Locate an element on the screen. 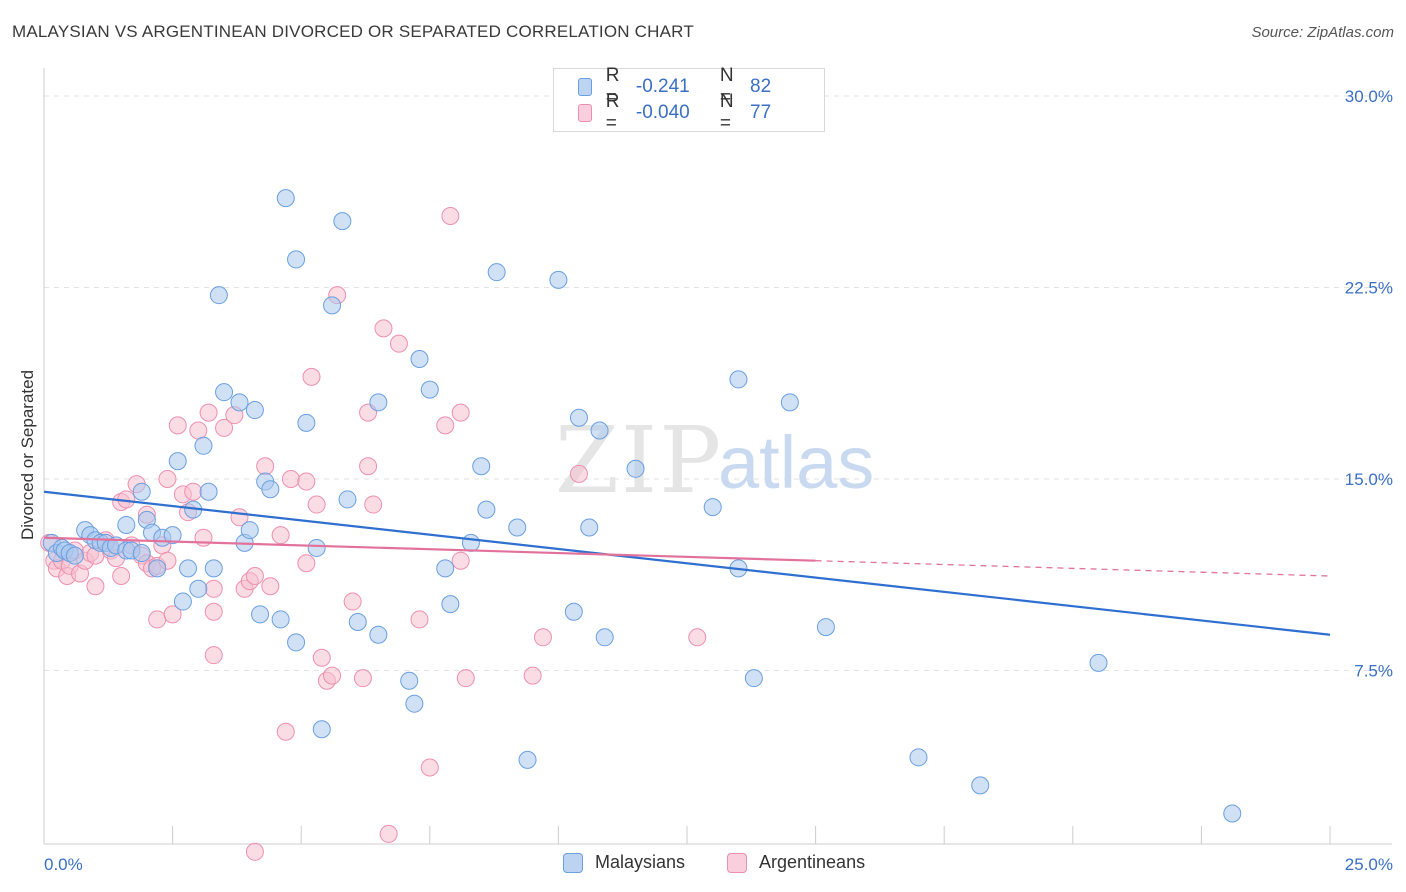 The image size is (1406, 892). legend-n-value: 77 is located at coordinates (761, 112).